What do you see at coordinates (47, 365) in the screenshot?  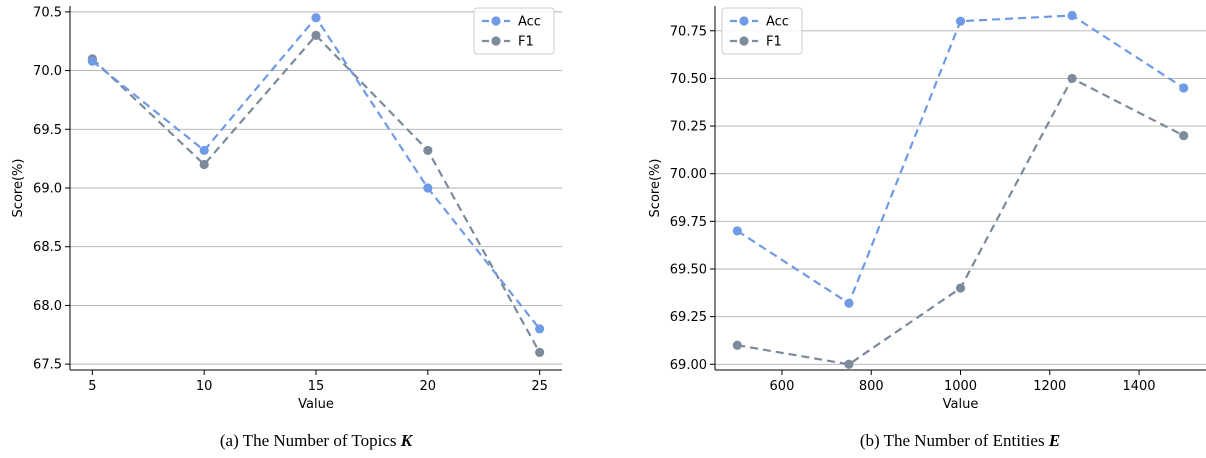 I see `y-tick-label: 67.5` at bounding box center [47, 365].